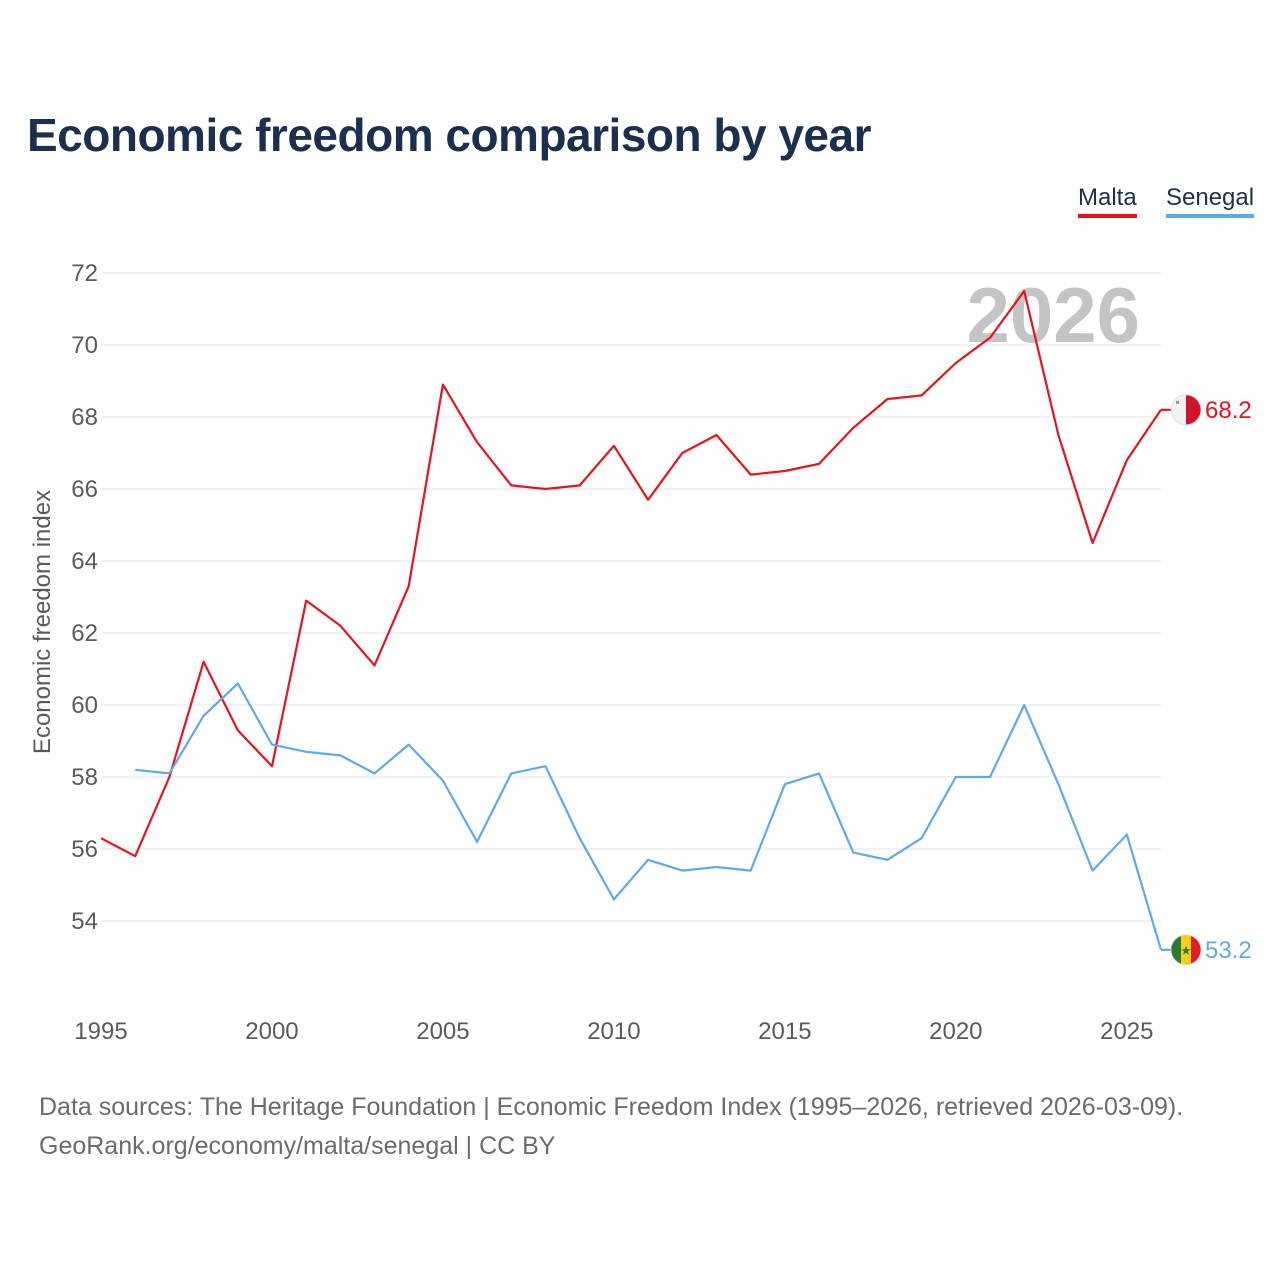  I want to click on legend-item-senegal: Senegal, so click(1210, 201).